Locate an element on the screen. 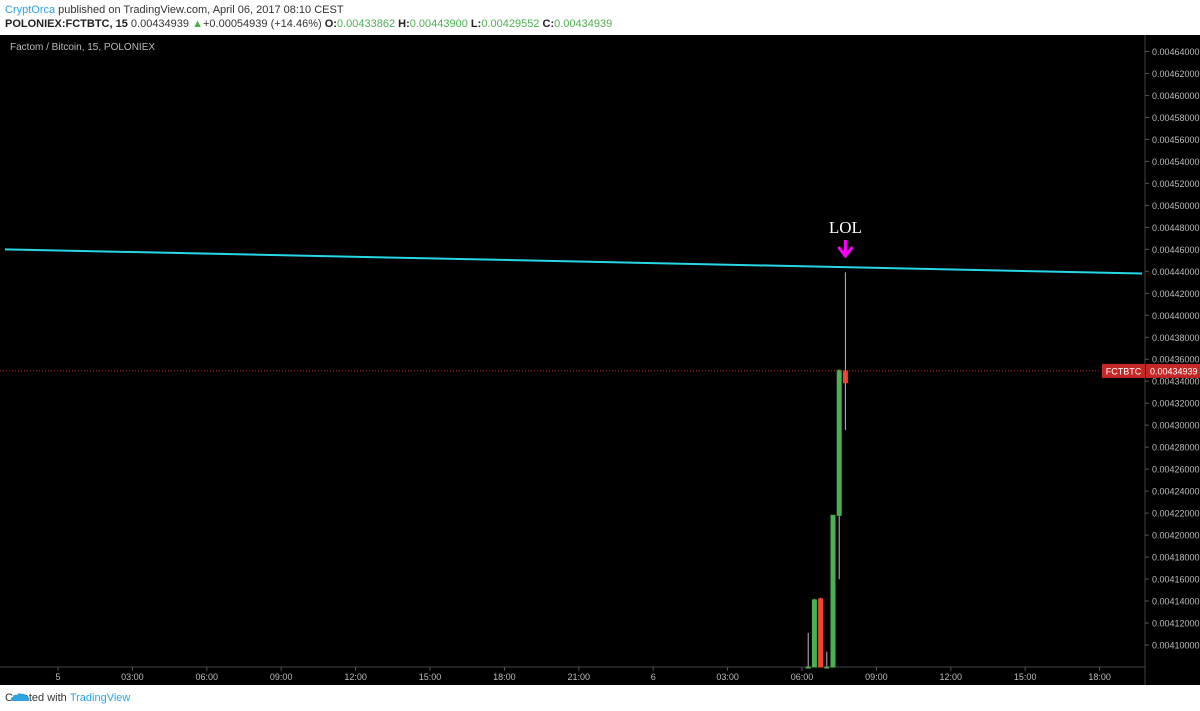  annotation-arrow-head is located at coordinates (845, 252).